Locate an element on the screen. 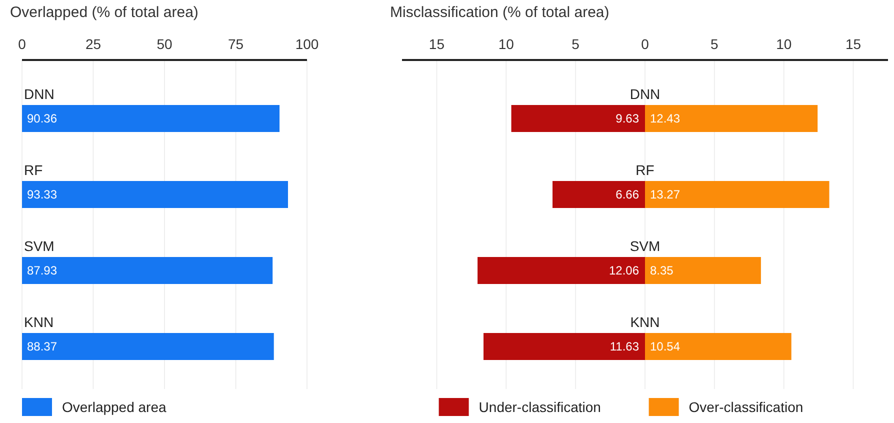  legend-label: Over-classification is located at coordinates (746, 407).